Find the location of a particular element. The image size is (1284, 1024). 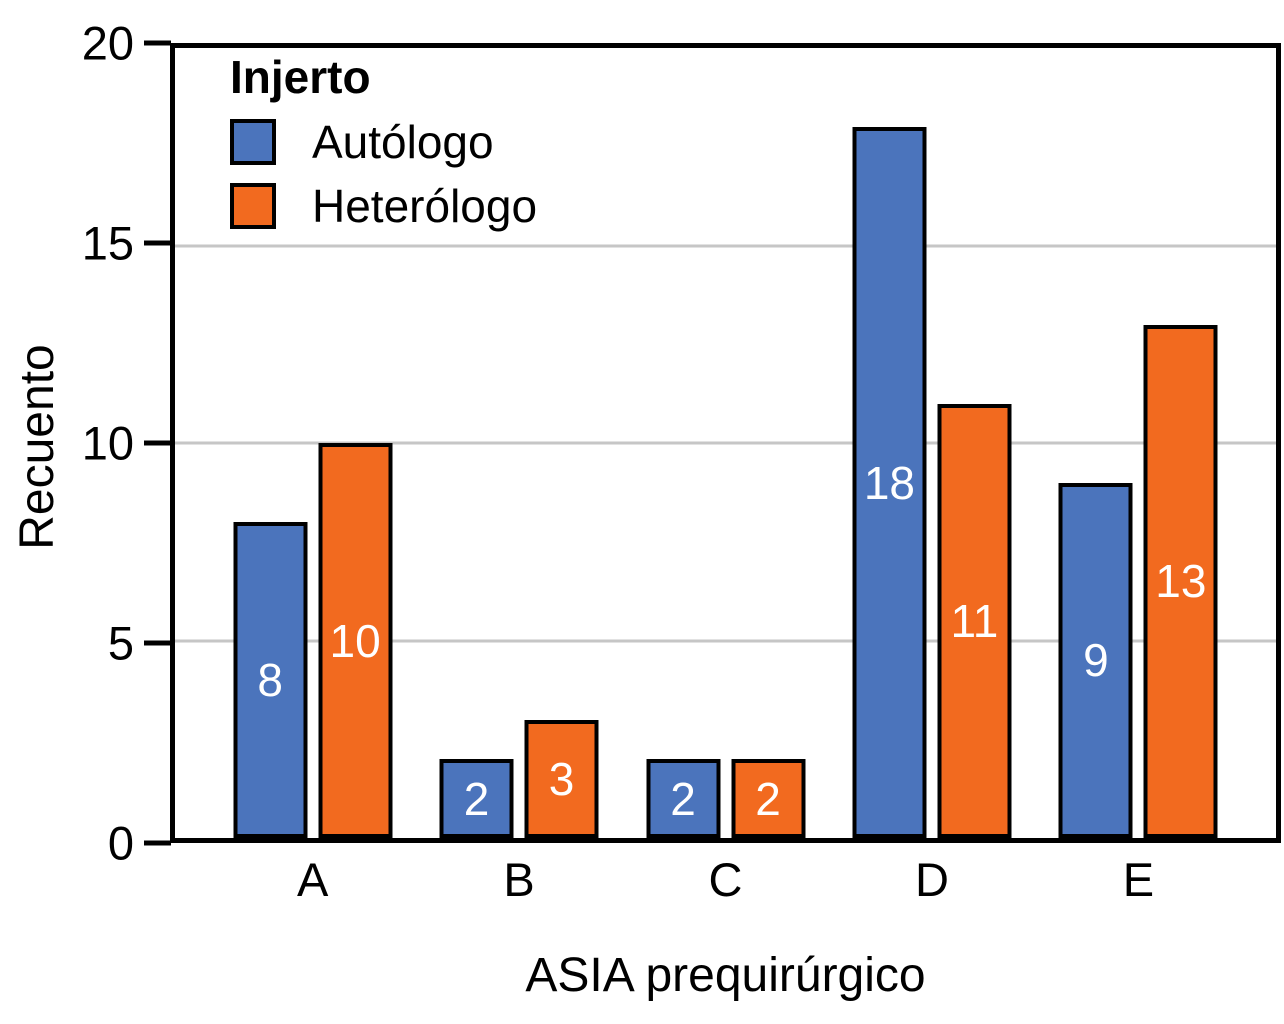

bar-value-label: 8 is located at coordinates (270, 680).